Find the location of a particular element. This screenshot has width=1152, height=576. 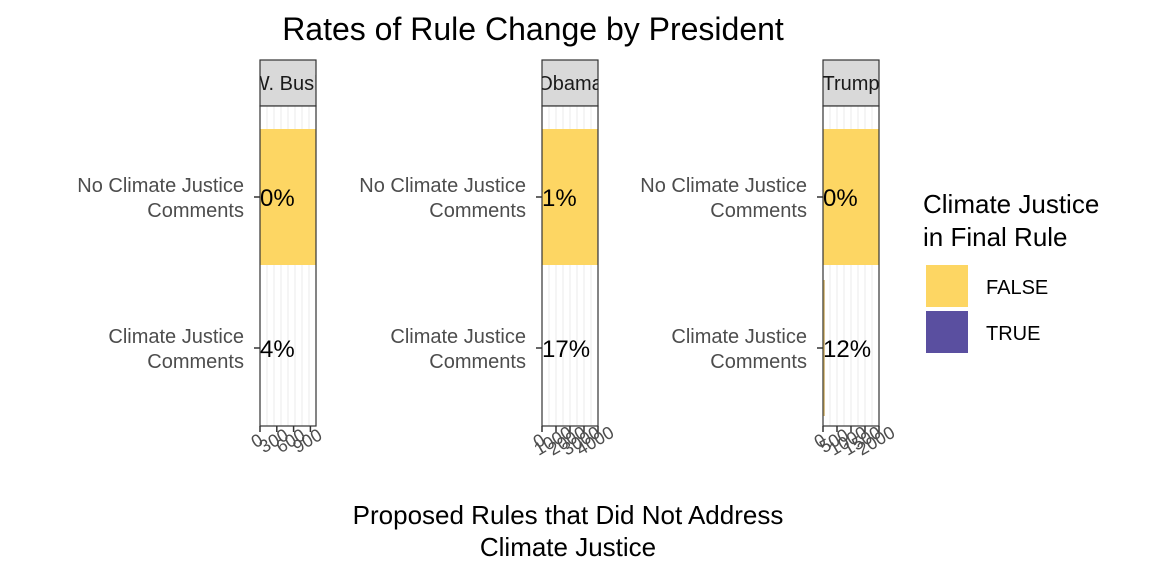

legend-title-line-2: in Final Rule is located at coordinates (995, 237).